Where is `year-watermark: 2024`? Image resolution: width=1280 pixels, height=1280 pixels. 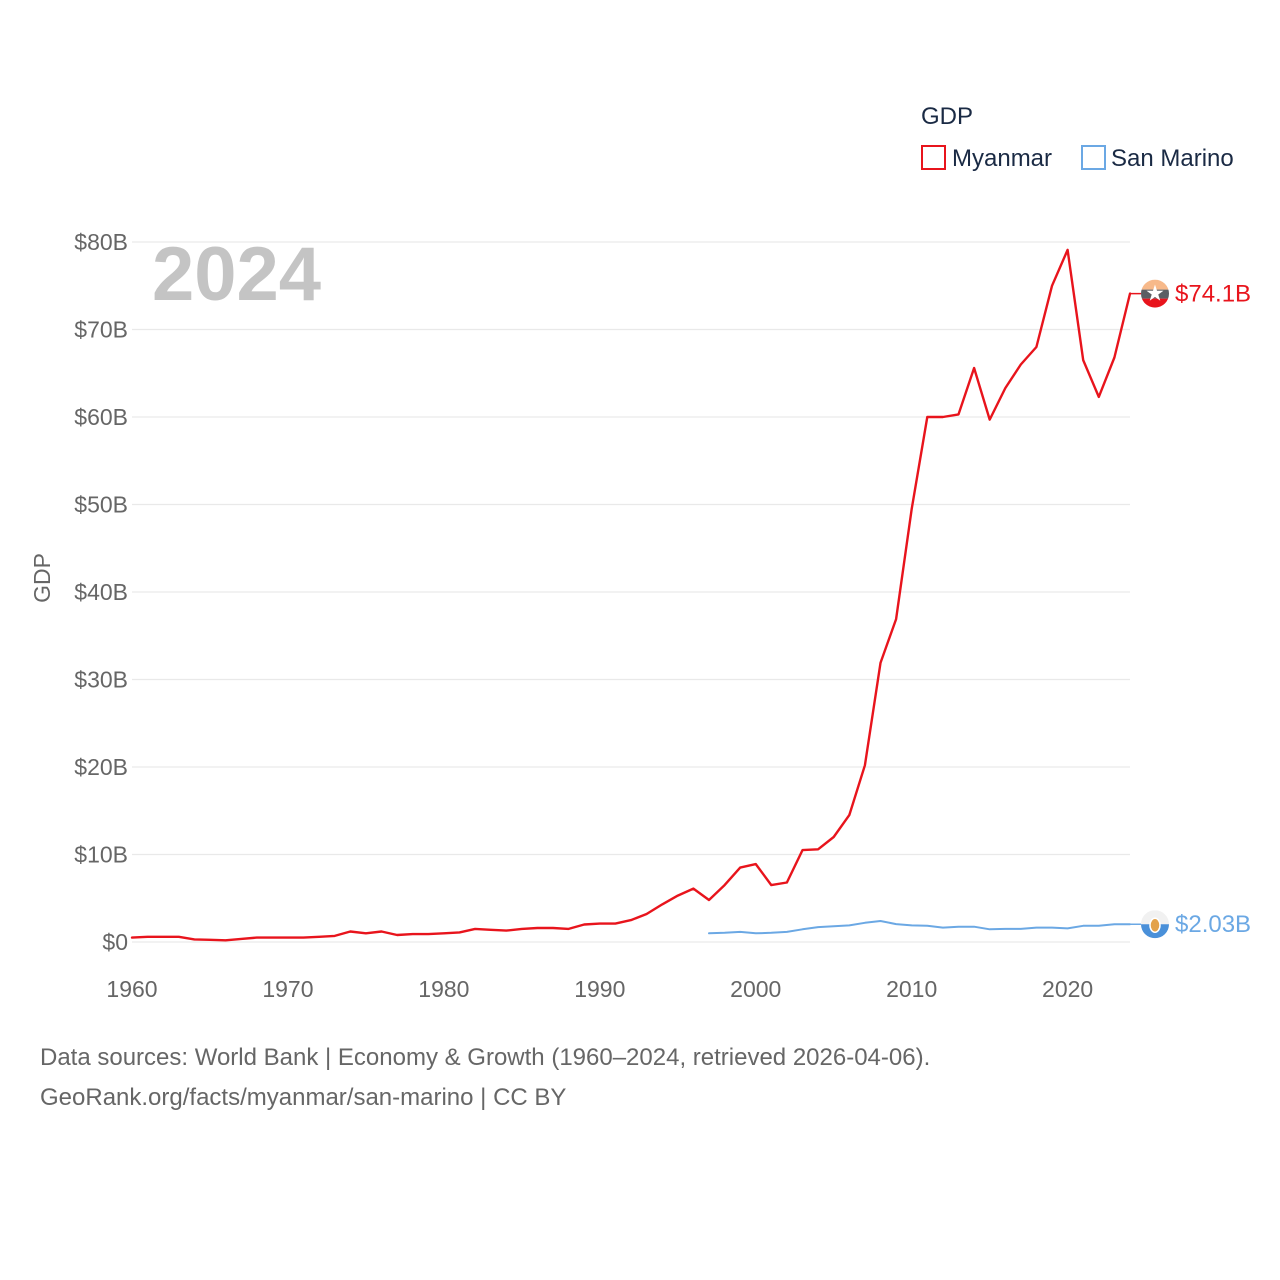
year-watermark: 2024 is located at coordinates (236, 274).